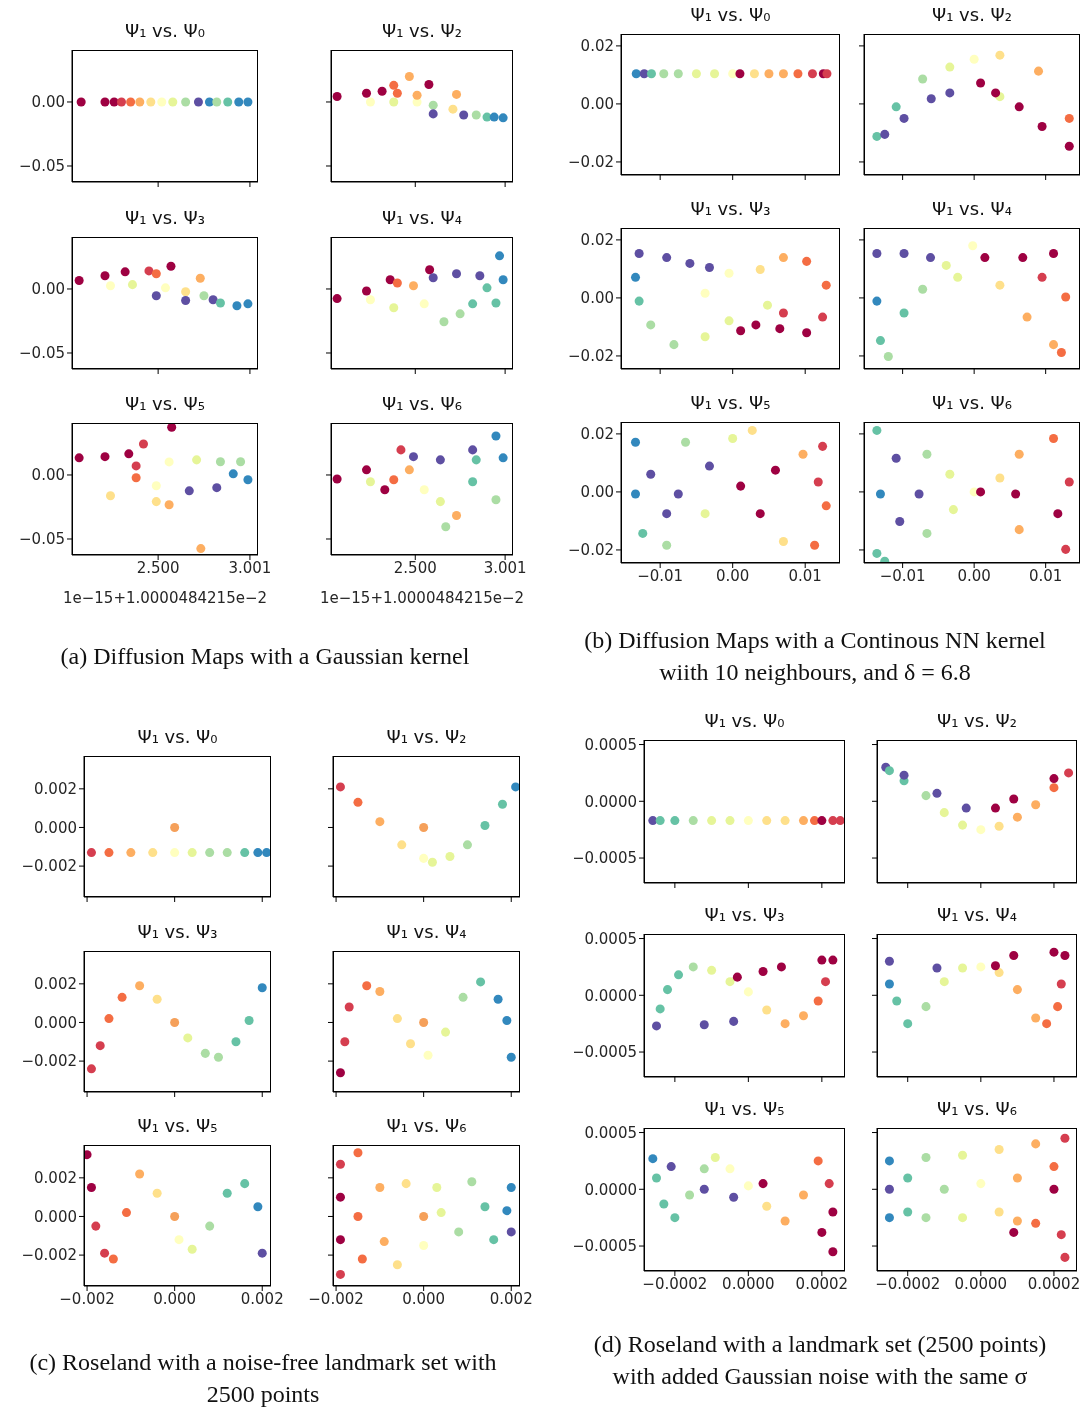 The height and width of the screenshot is (1425, 1086). Describe the element at coordinates (748, 1283) in the screenshot. I see `x-tick-label: 0.0000` at that location.